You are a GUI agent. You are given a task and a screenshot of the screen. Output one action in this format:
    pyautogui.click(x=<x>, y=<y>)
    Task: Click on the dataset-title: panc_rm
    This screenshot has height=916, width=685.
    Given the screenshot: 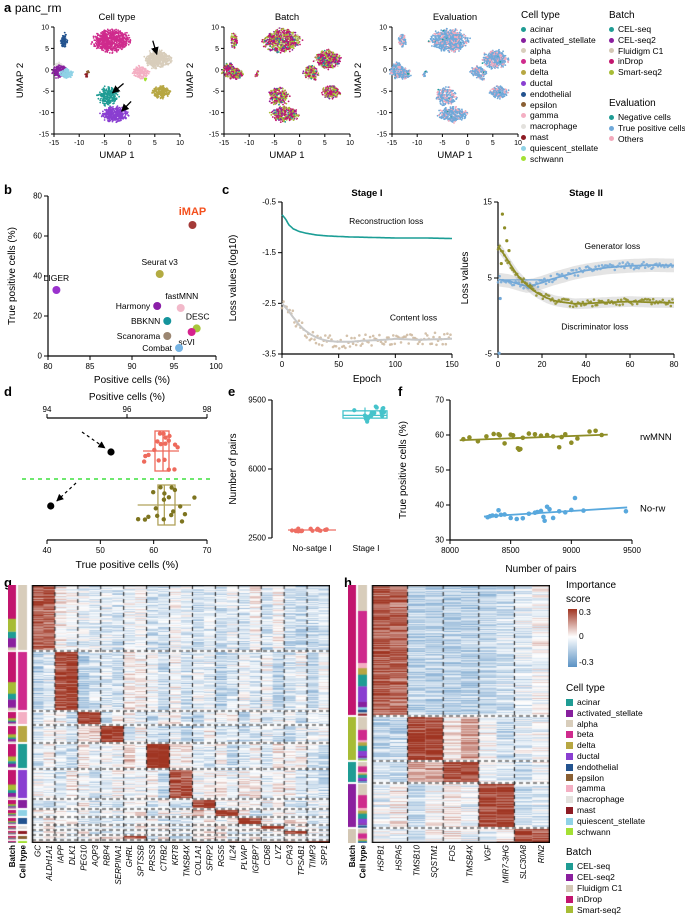 What is the action you would take?
    pyautogui.click(x=38, y=8)
    